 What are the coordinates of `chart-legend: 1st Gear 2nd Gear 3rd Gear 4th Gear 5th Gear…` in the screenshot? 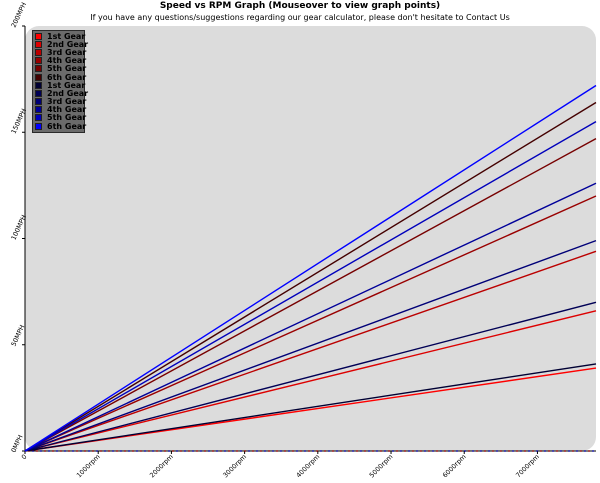 It's located at (60, 82).